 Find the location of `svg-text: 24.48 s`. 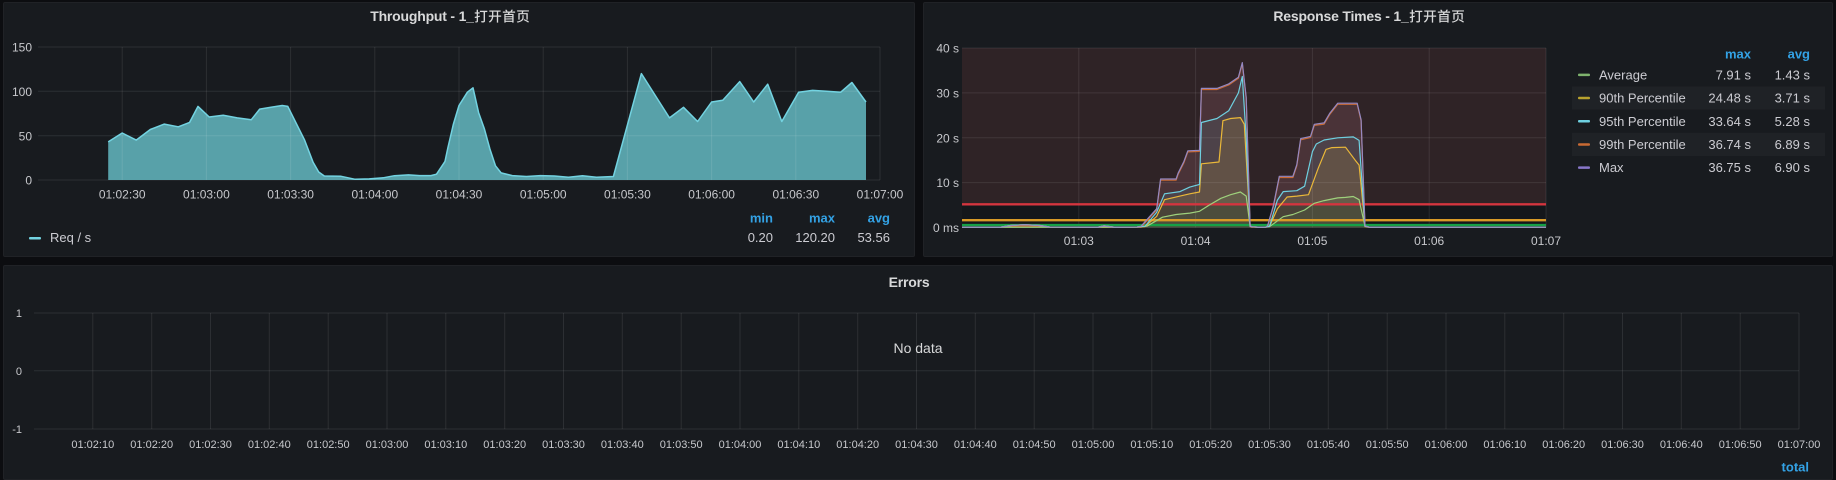

svg-text: 24.48 s is located at coordinates (1729, 98).